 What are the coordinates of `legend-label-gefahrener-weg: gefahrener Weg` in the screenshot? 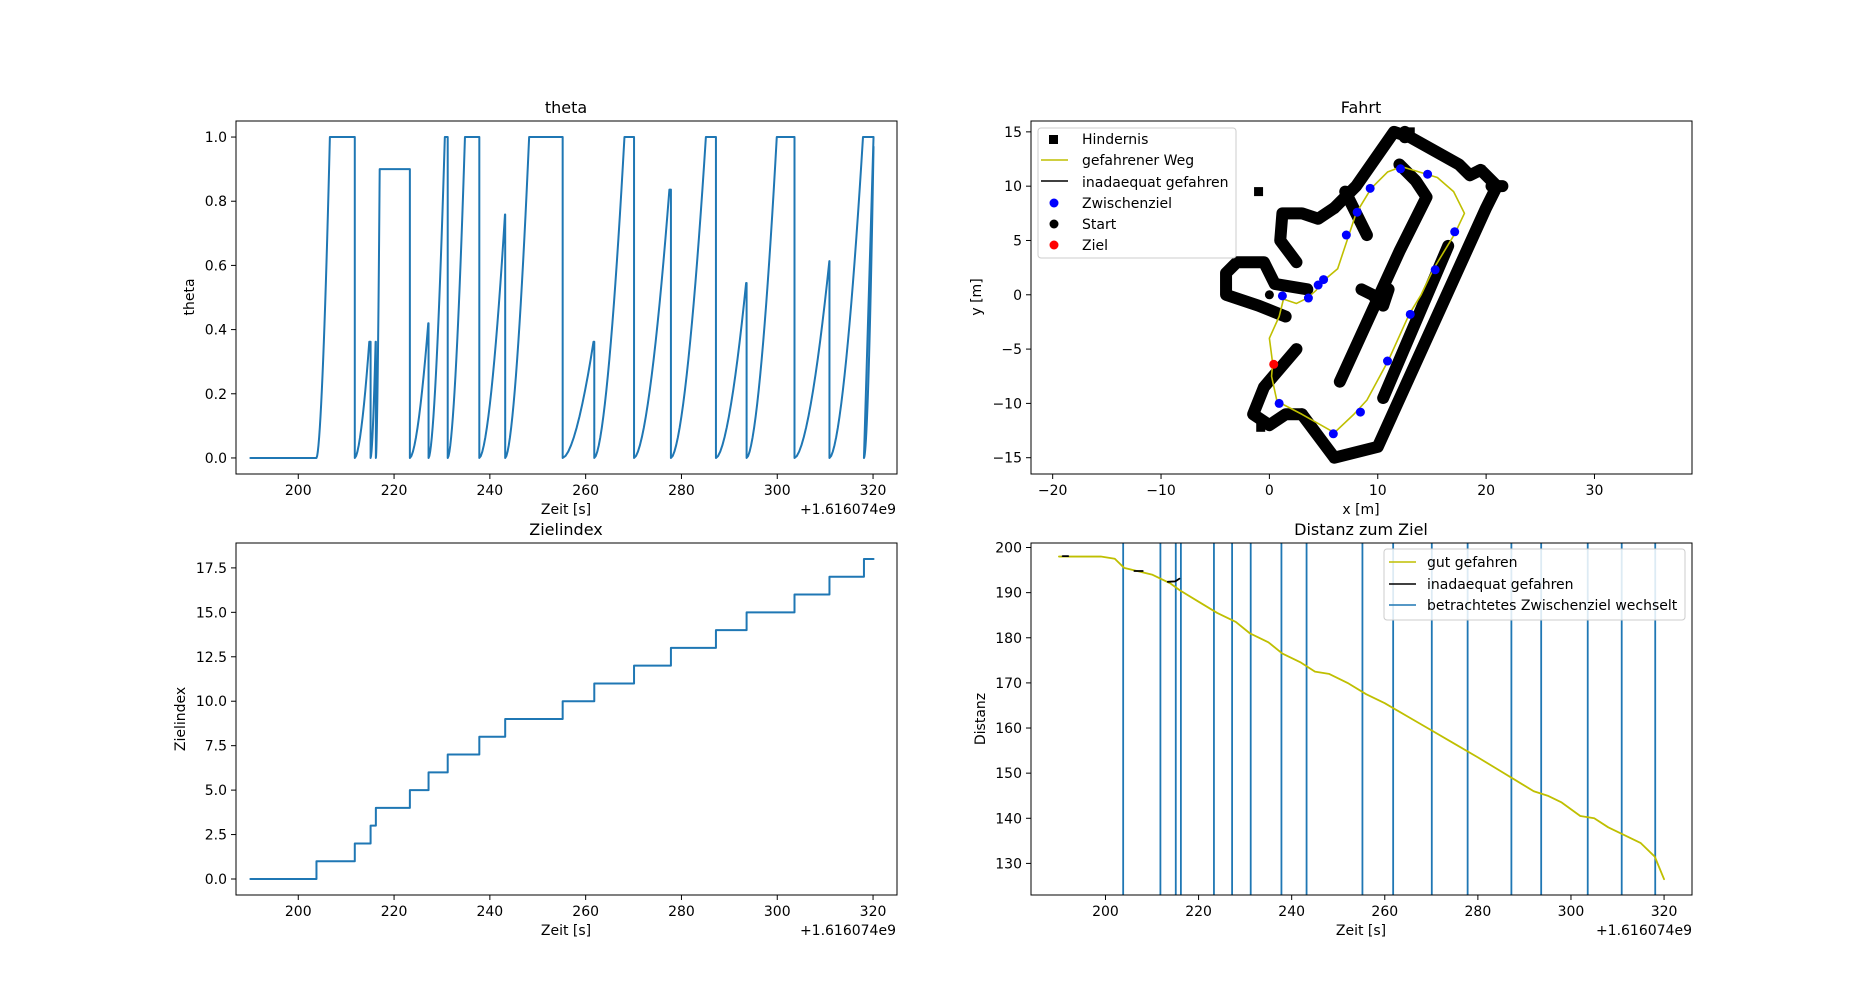 It's located at (1138, 161).